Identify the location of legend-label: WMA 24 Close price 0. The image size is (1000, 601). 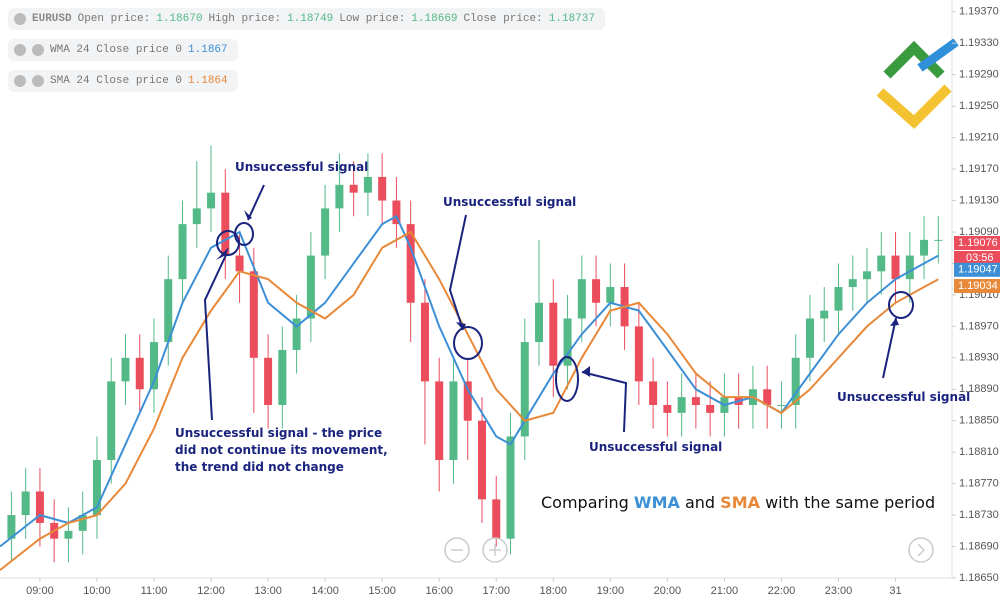
(116, 50).